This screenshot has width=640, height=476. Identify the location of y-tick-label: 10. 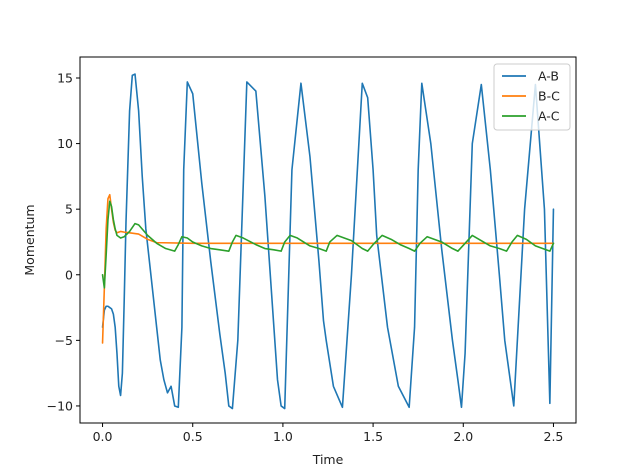
(65, 143).